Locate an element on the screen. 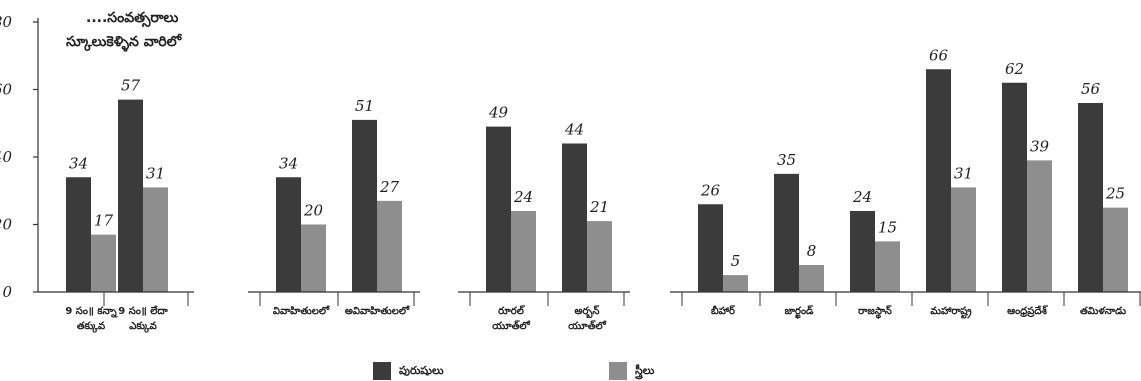  value-label-men: 62 is located at coordinates (1014, 69).